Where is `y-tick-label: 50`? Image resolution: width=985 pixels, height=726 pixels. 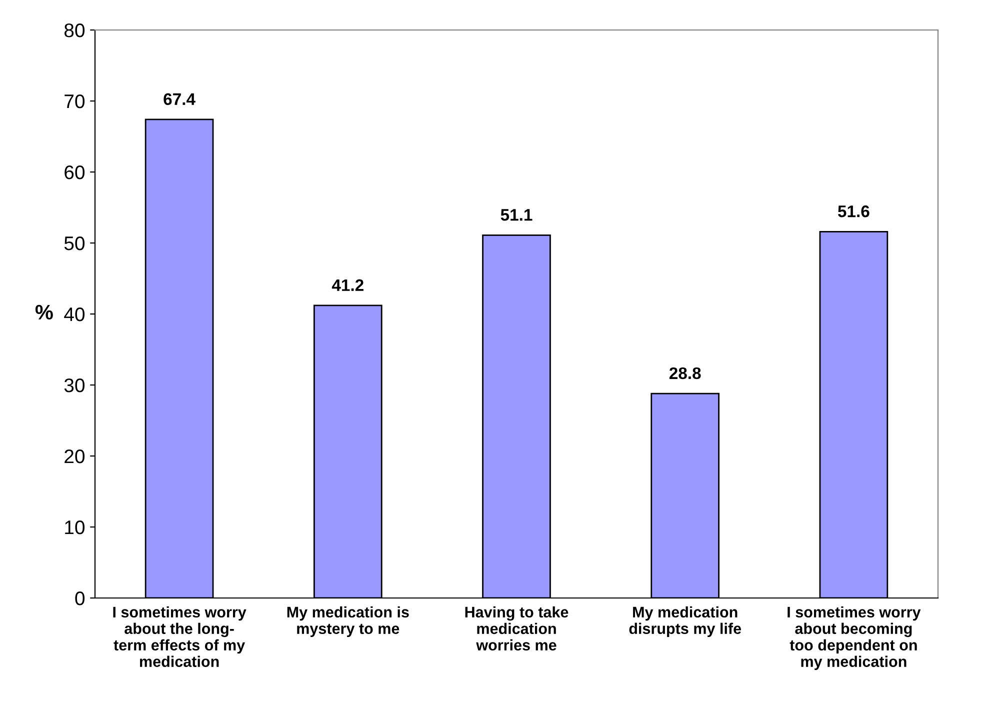 y-tick-label: 50 is located at coordinates (74, 243).